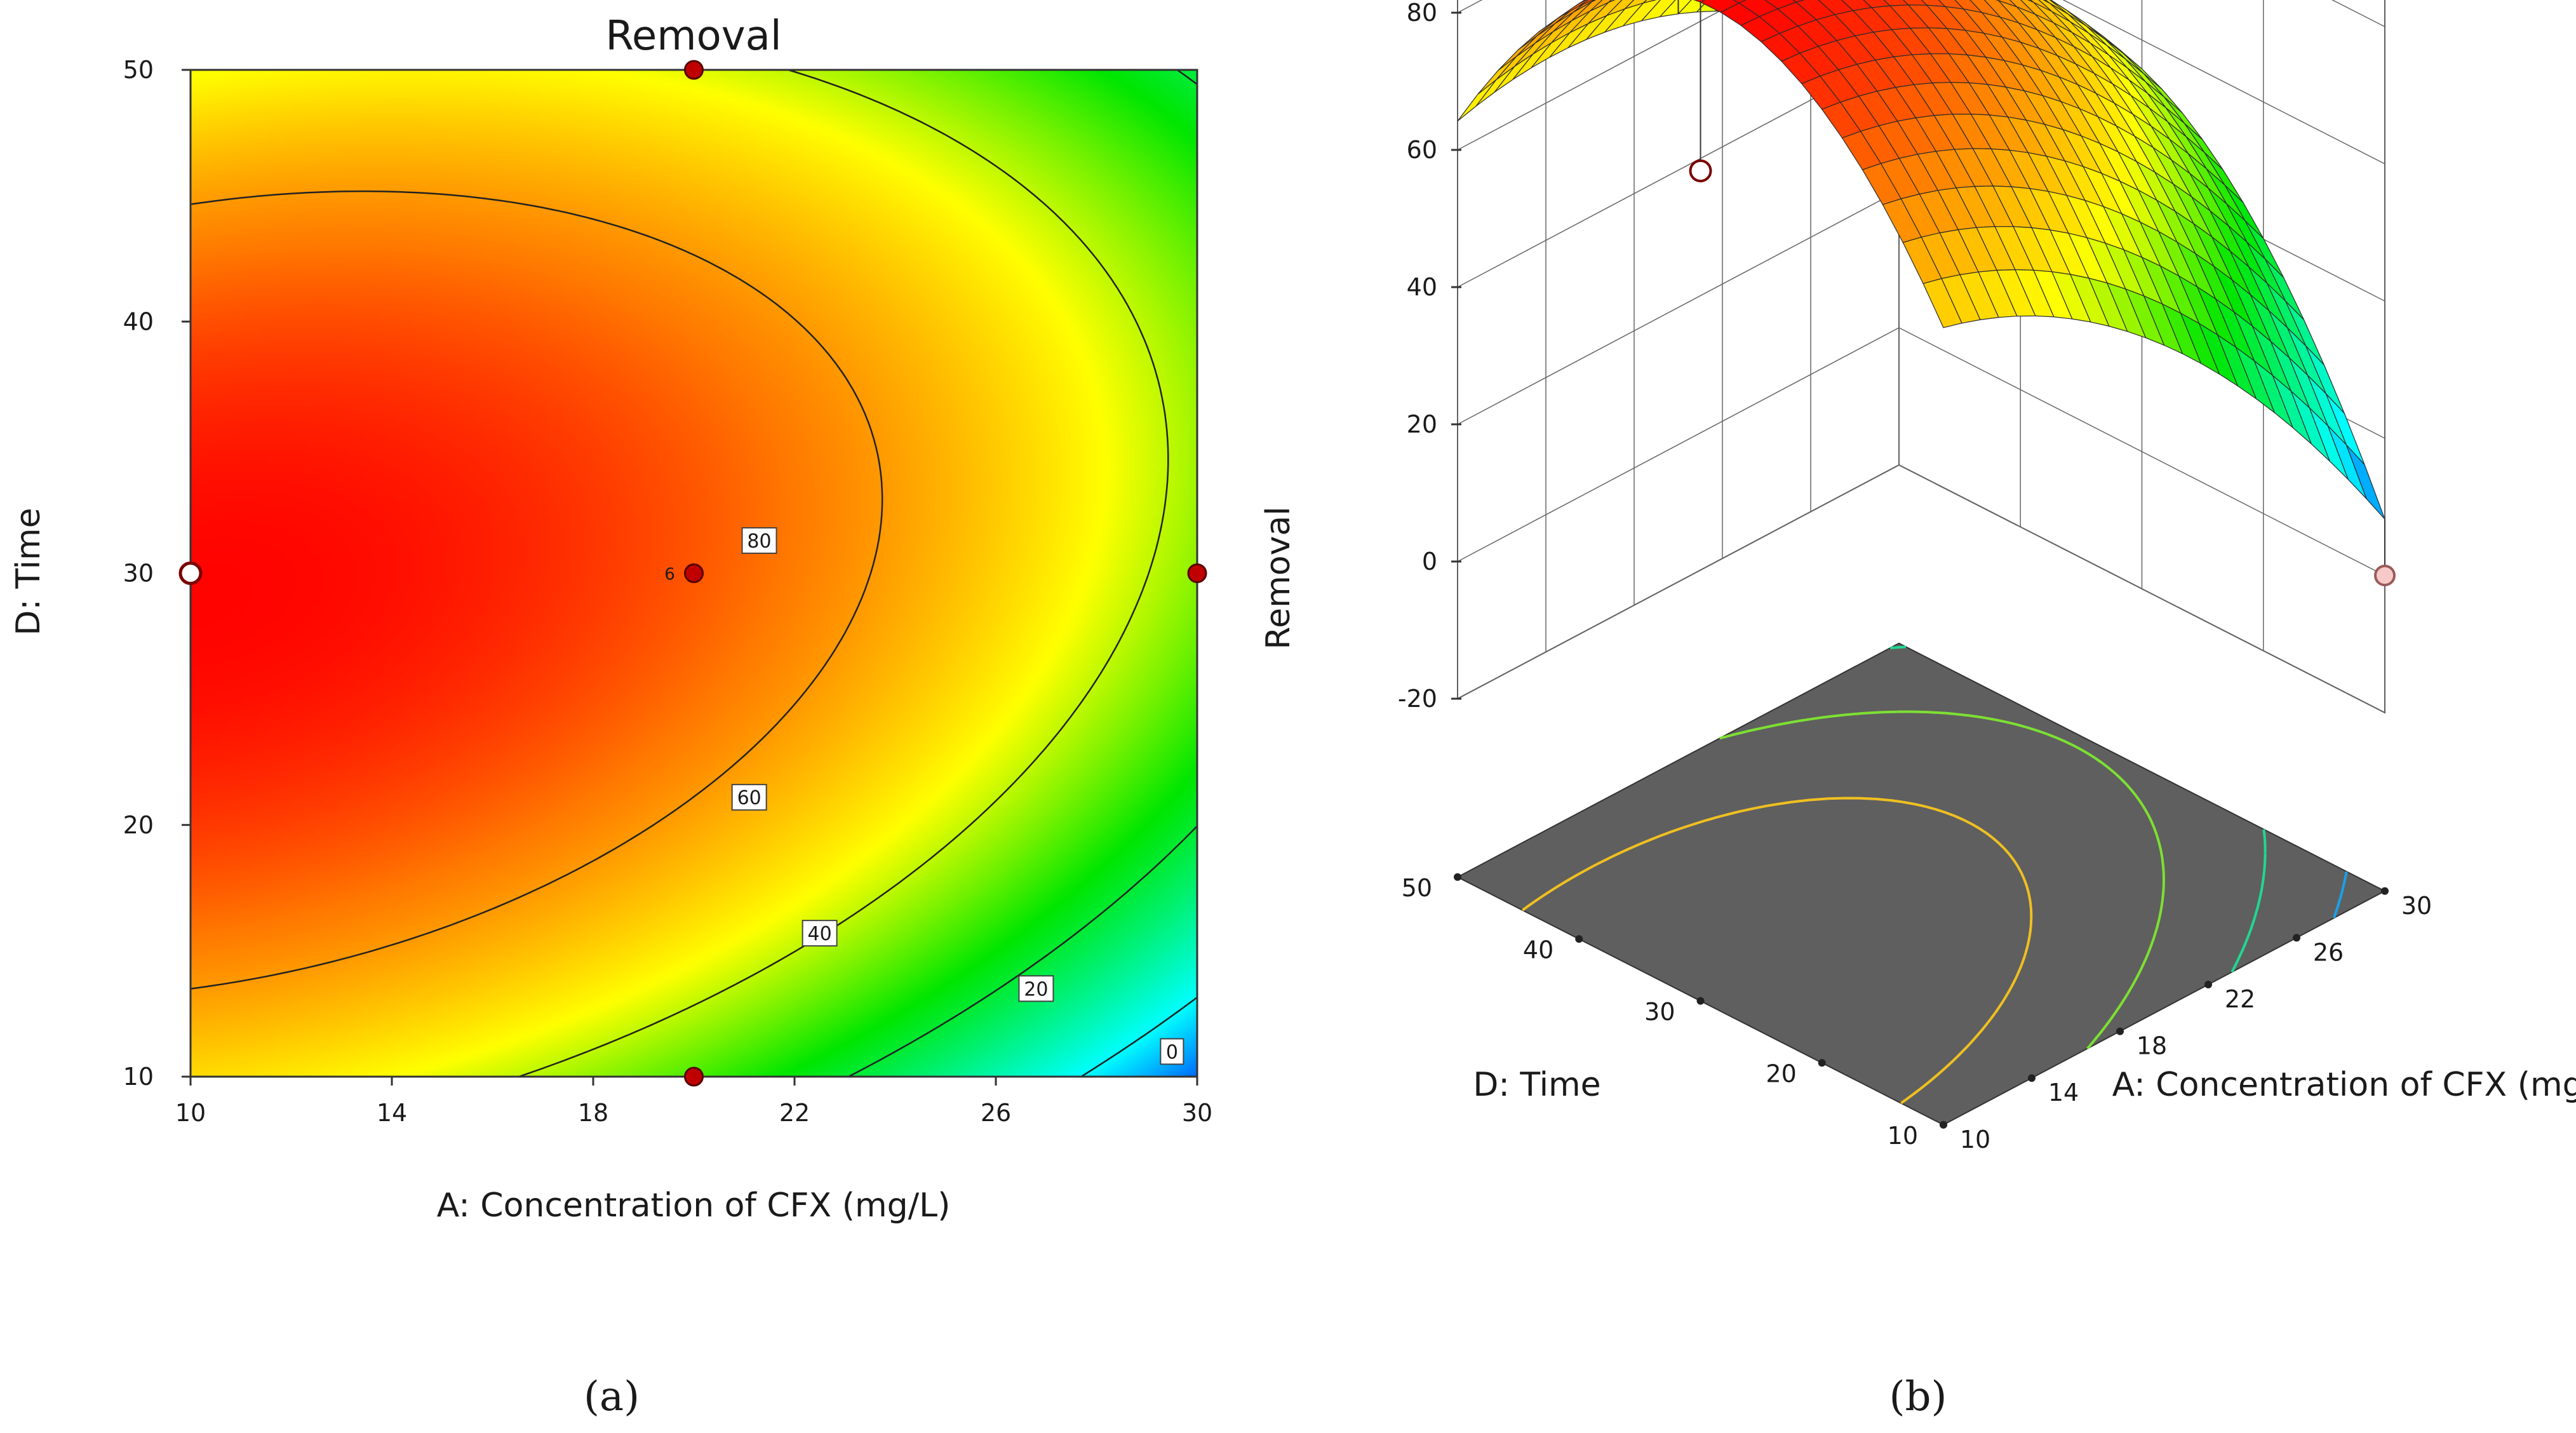 This screenshot has height=1433, width=2576. I want to click on floor-plane, so click(1921, 884).